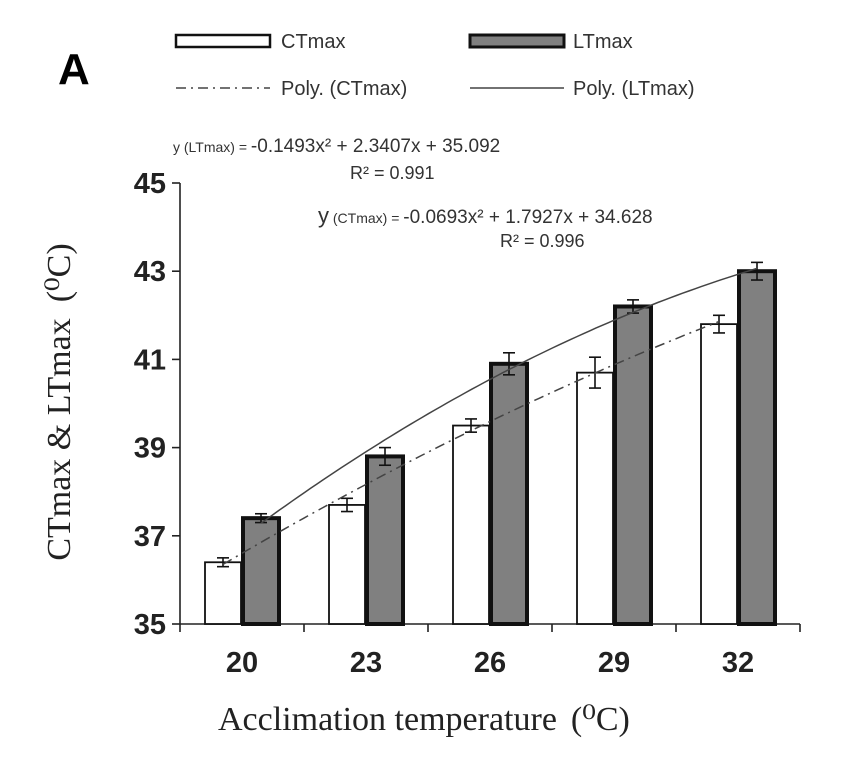  I want to click on x-axis-title: Acclimation temperature (⁰C), so click(424, 719).